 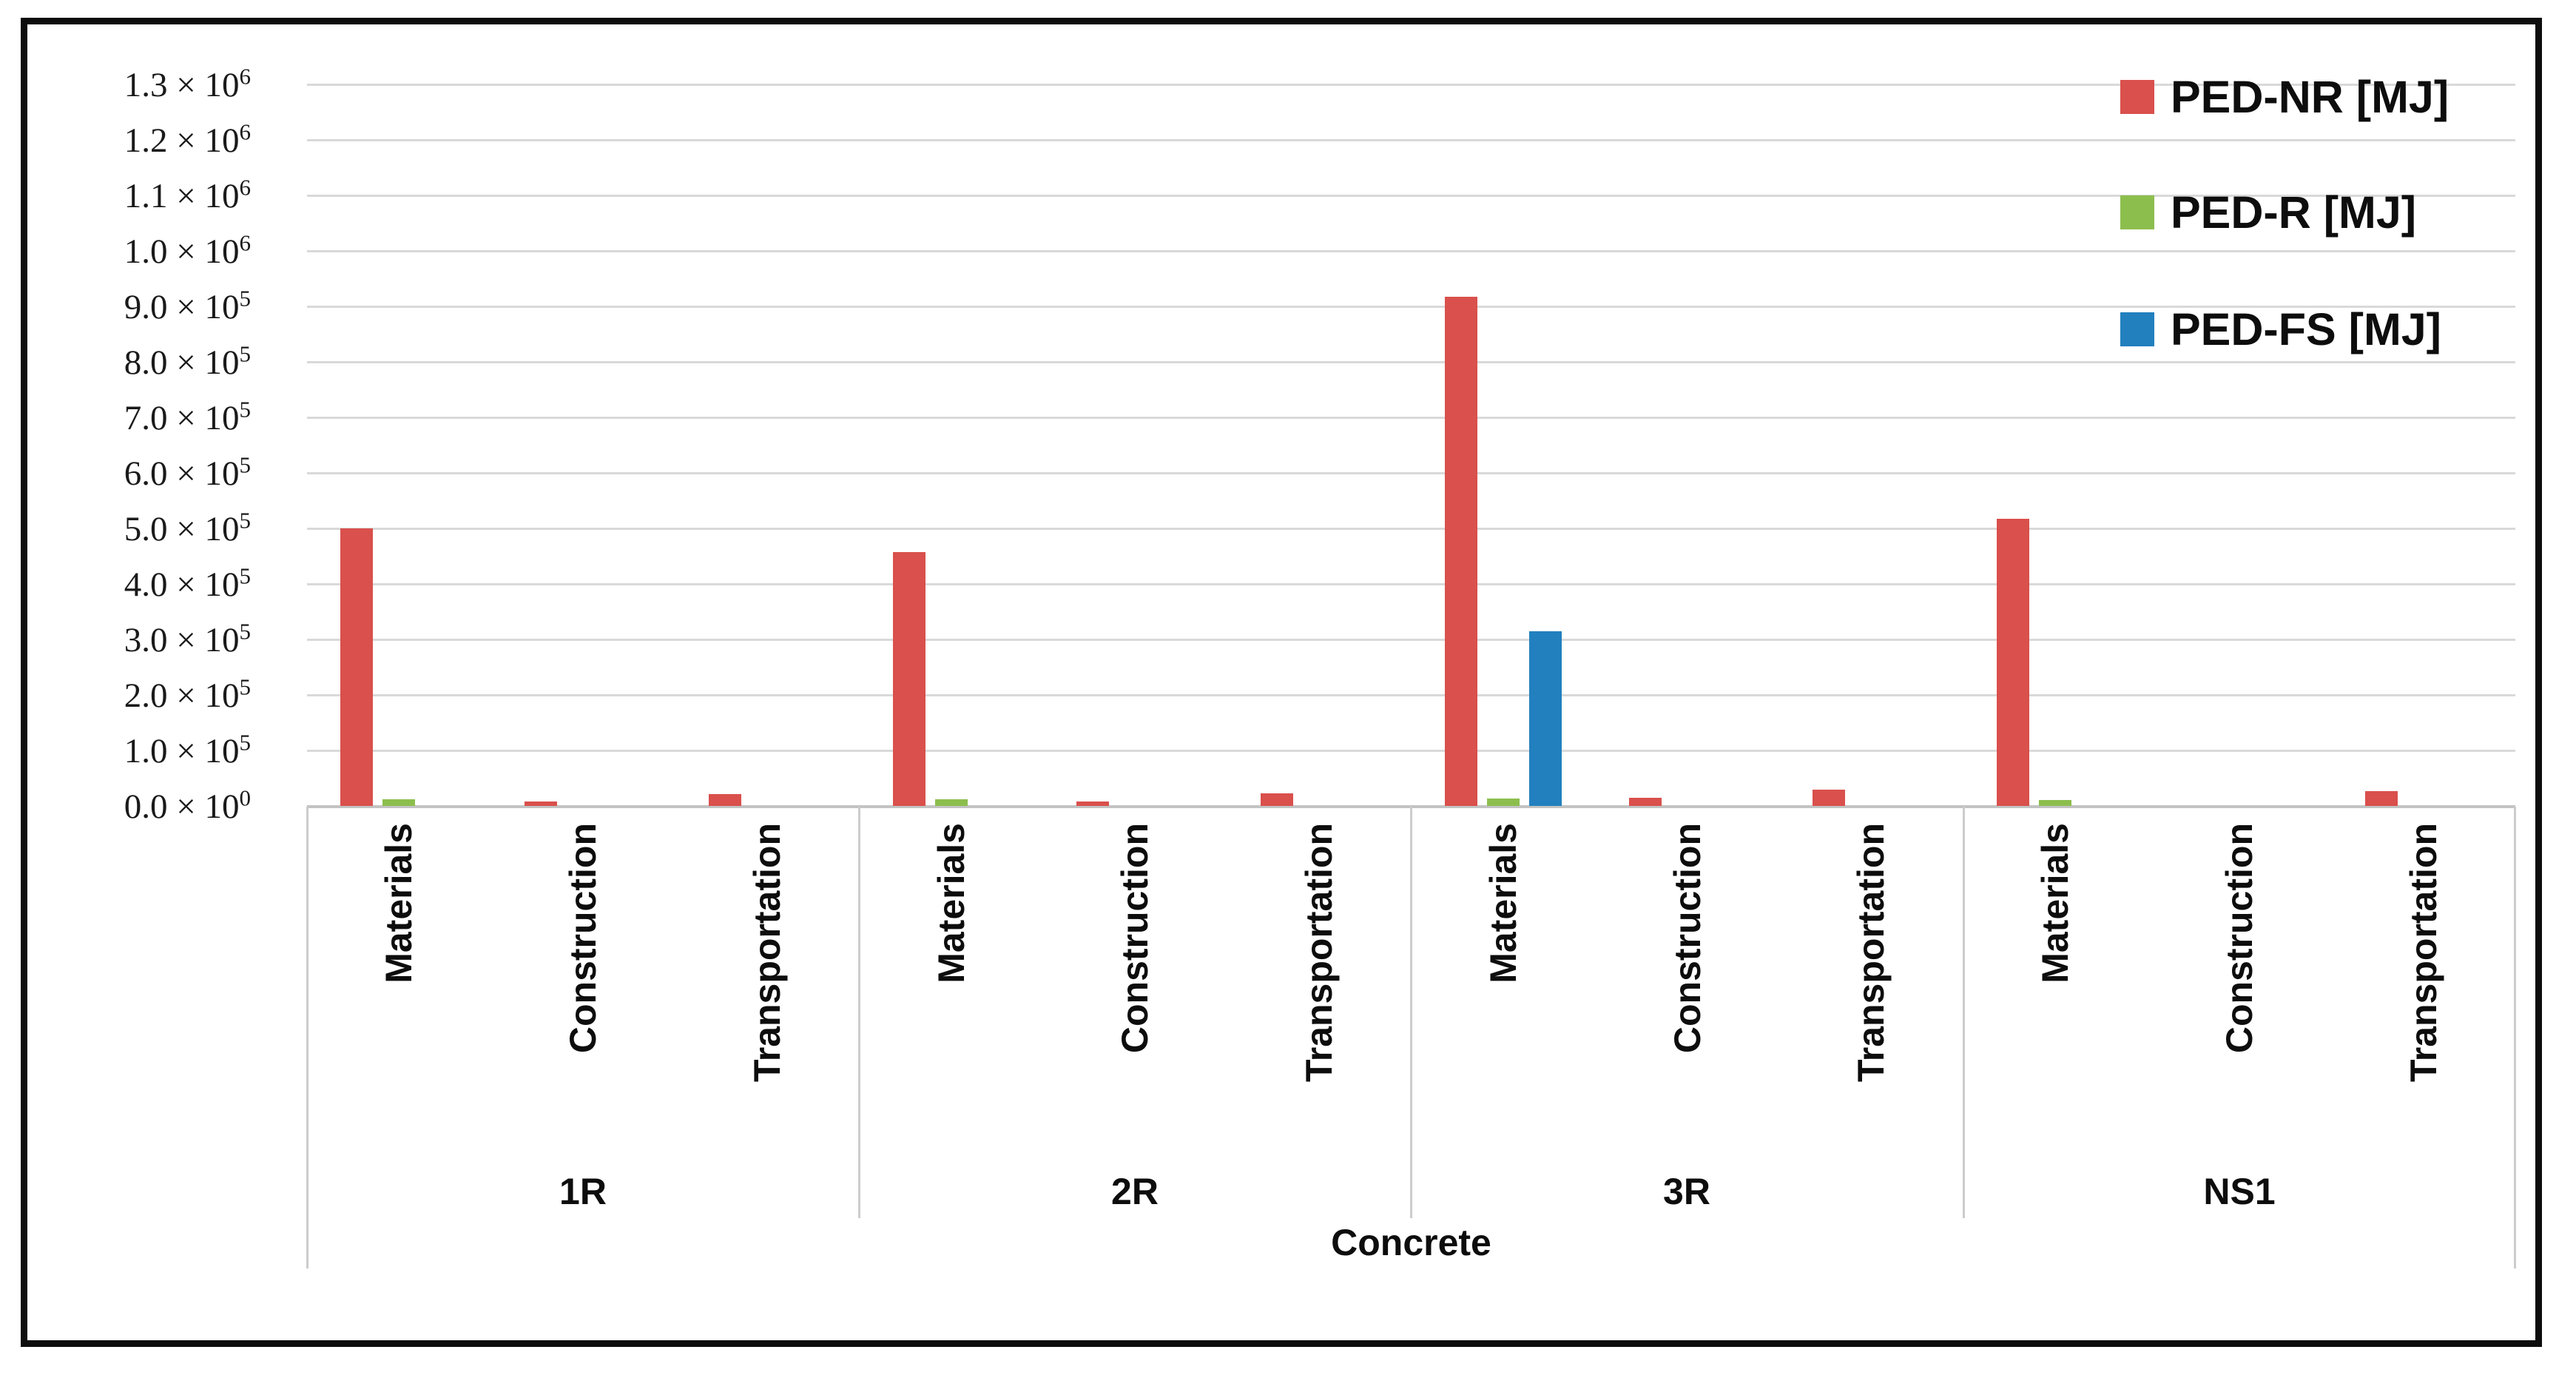 I want to click on gridline-7.0e5, so click(x=1411, y=418).